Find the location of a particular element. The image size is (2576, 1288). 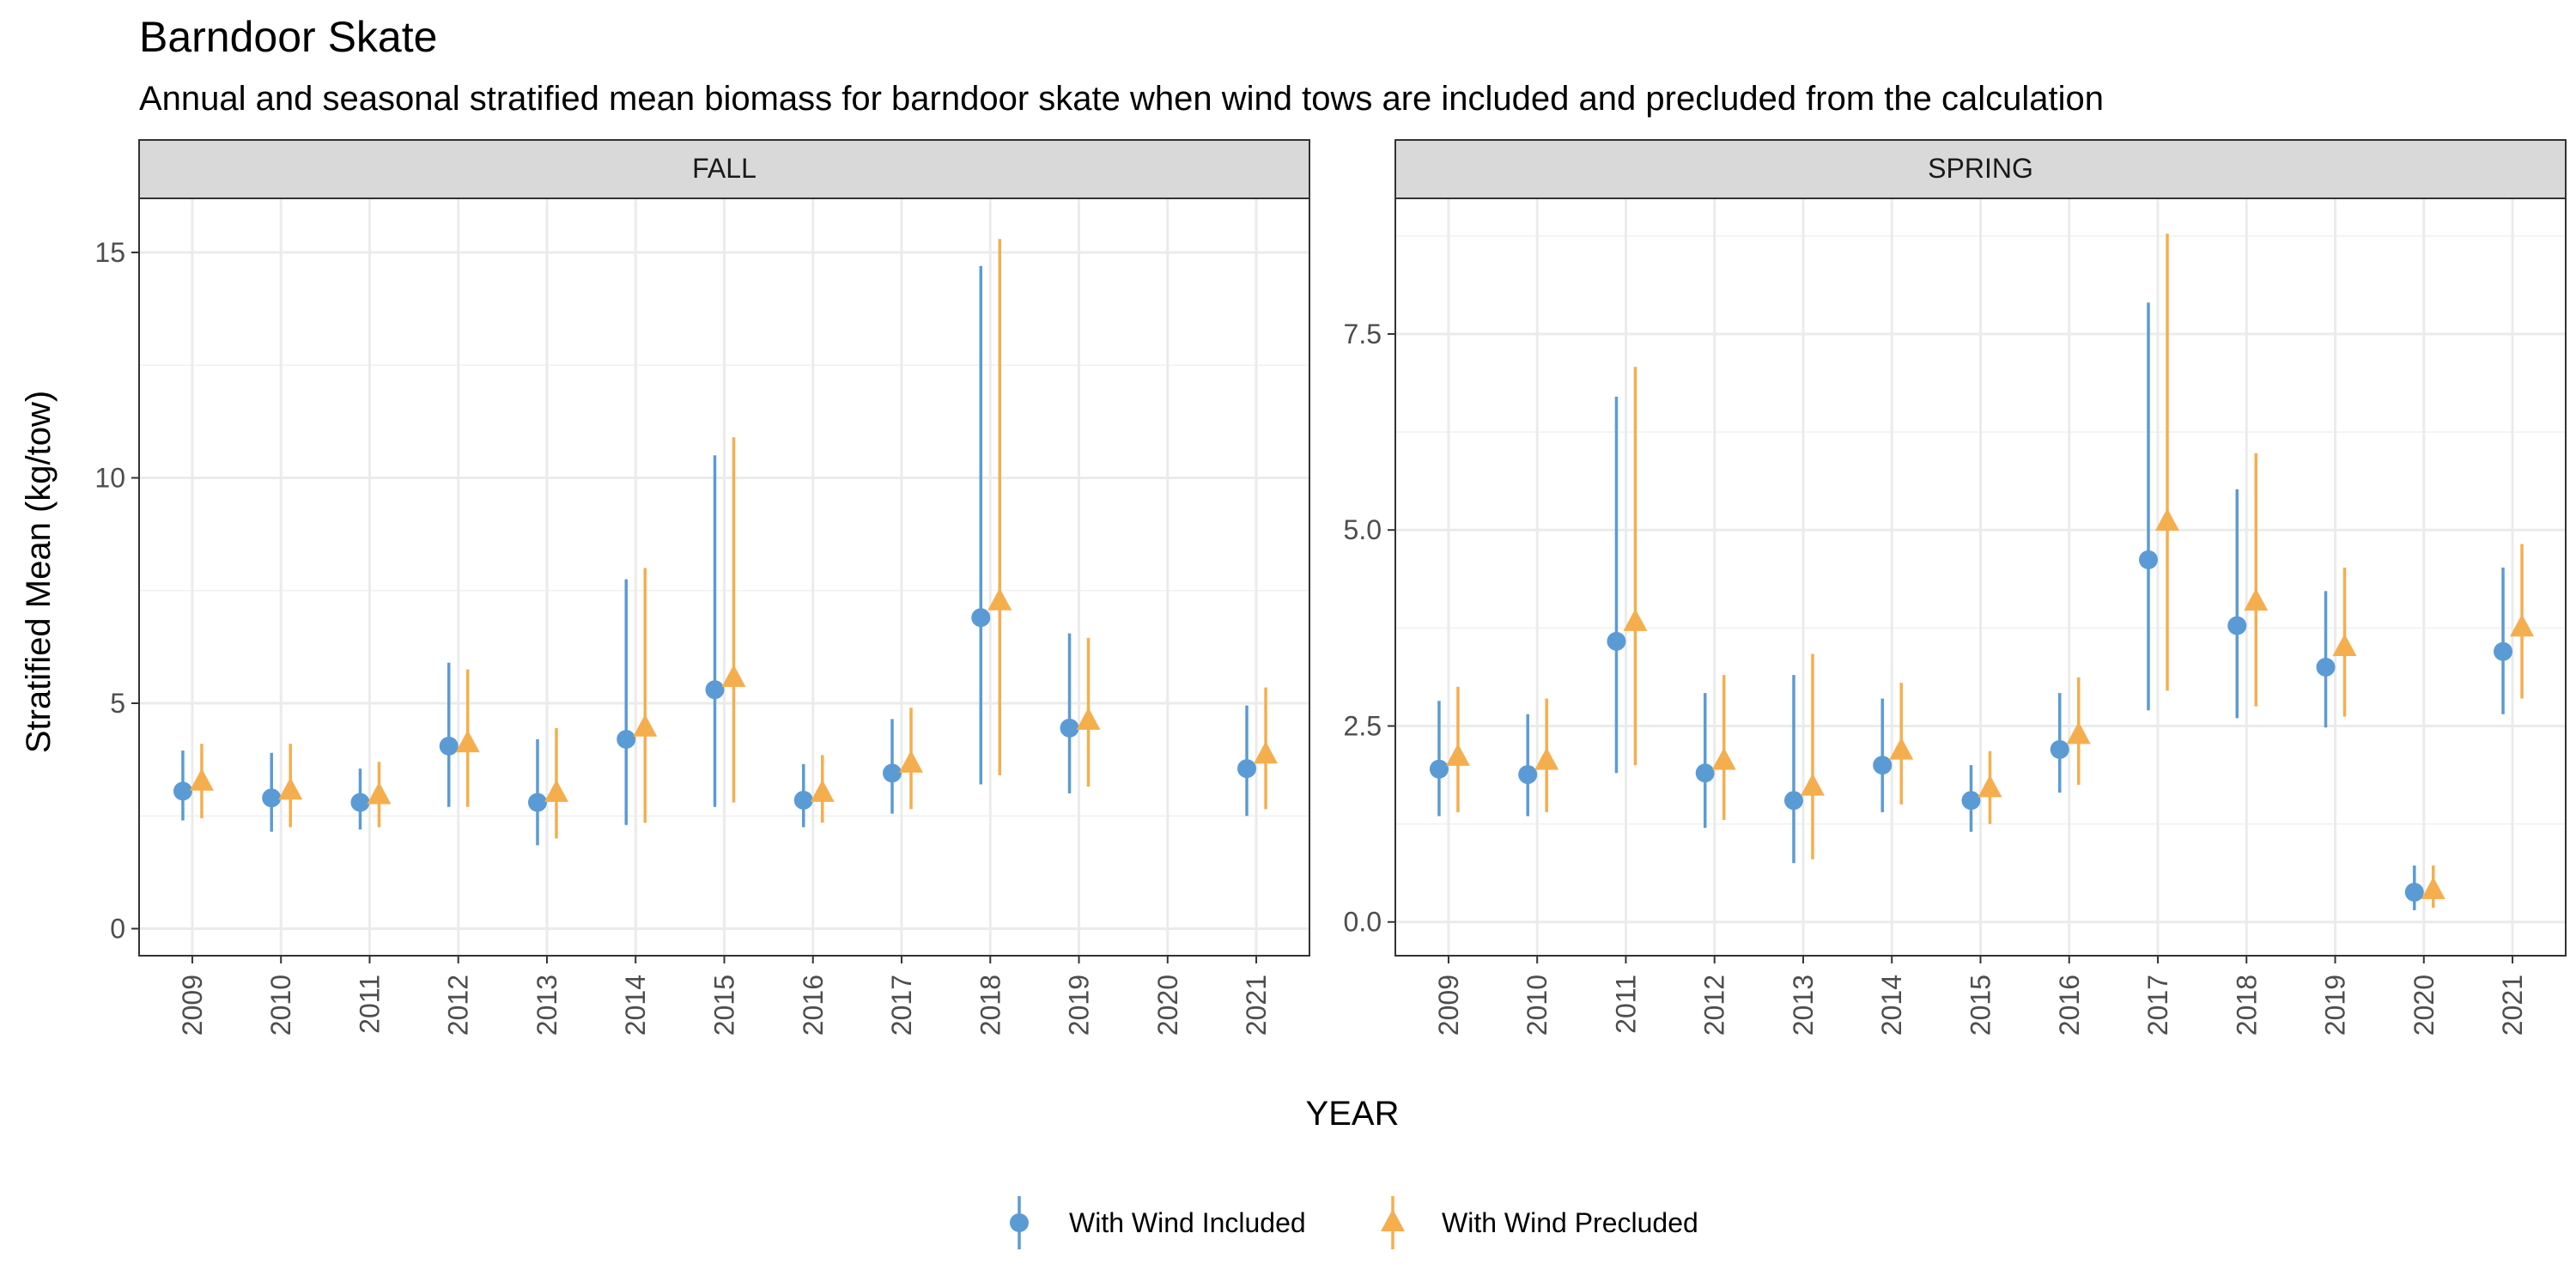

legend-item-wind-precluded: With Wind Precluded is located at coordinates (1539, 1222).